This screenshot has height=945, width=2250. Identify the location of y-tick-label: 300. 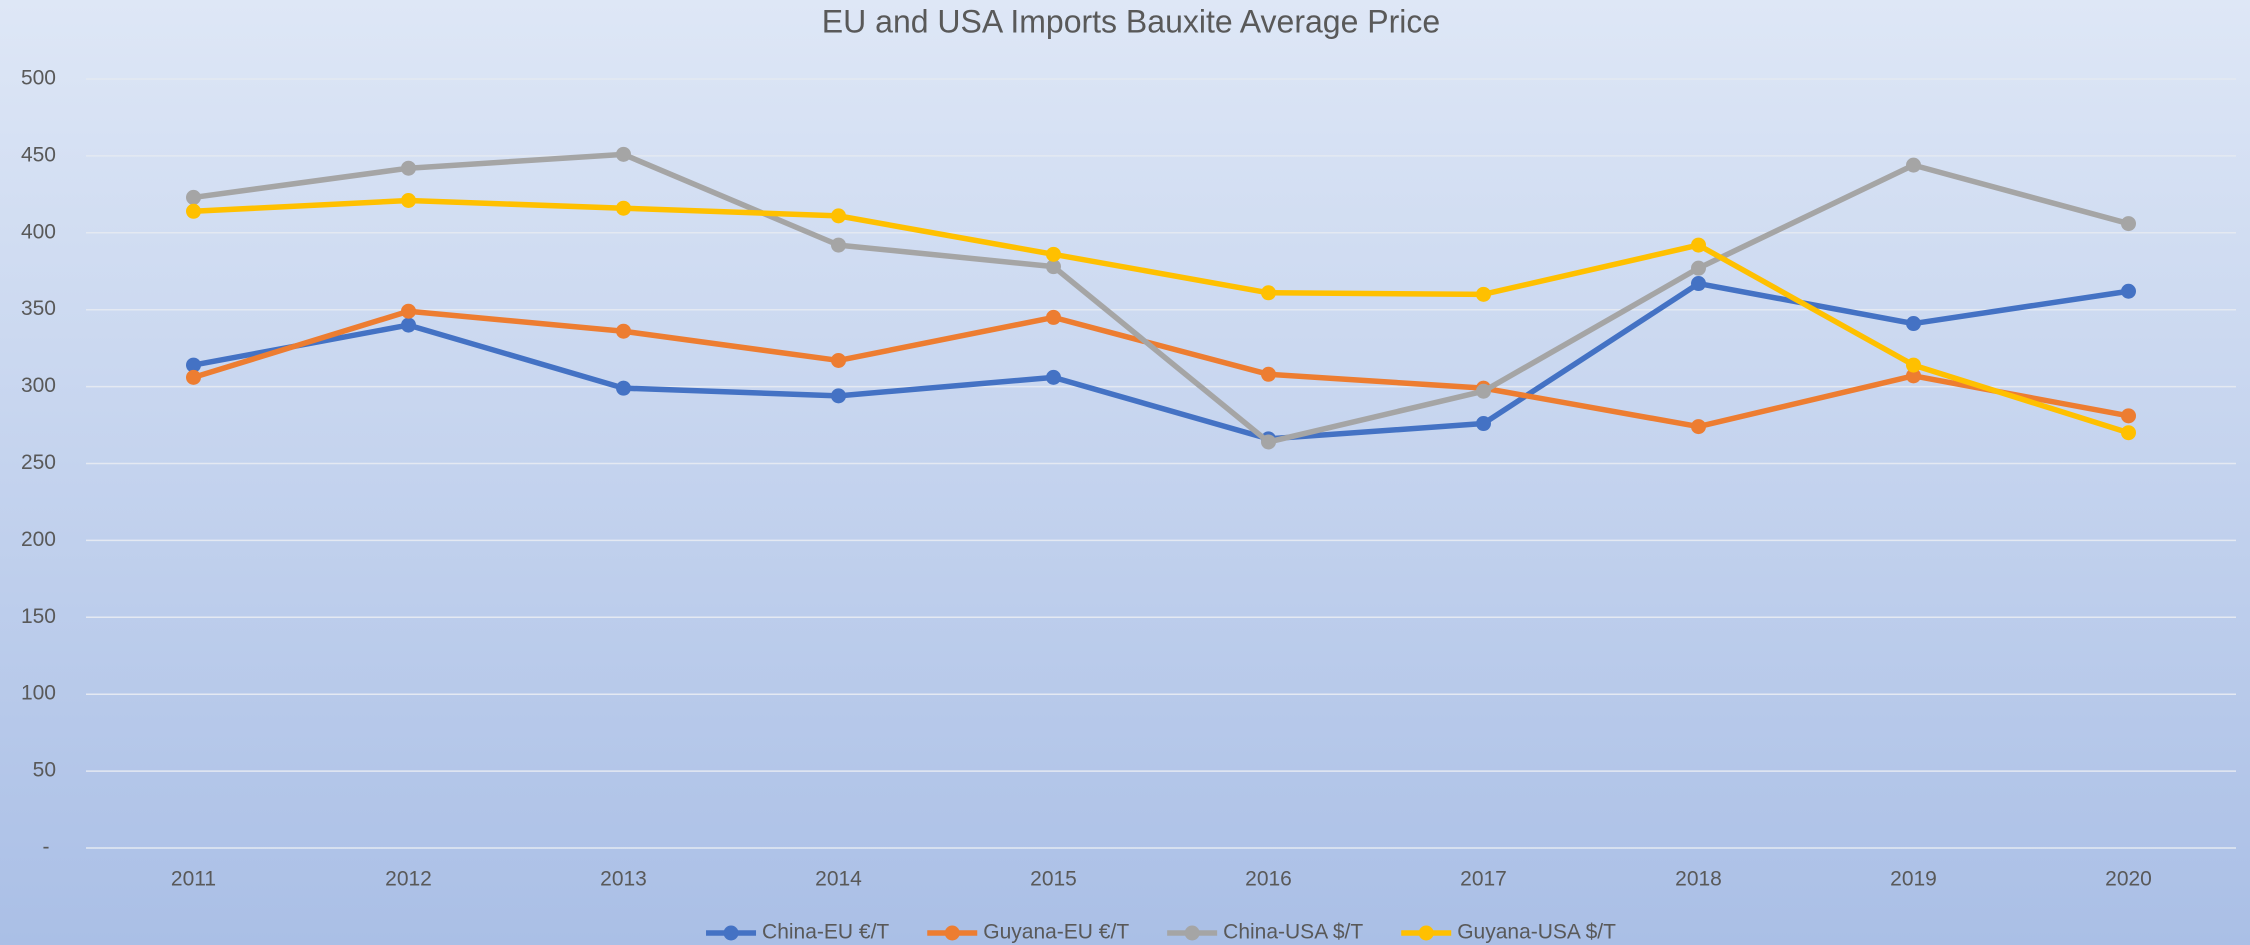
(38, 385).